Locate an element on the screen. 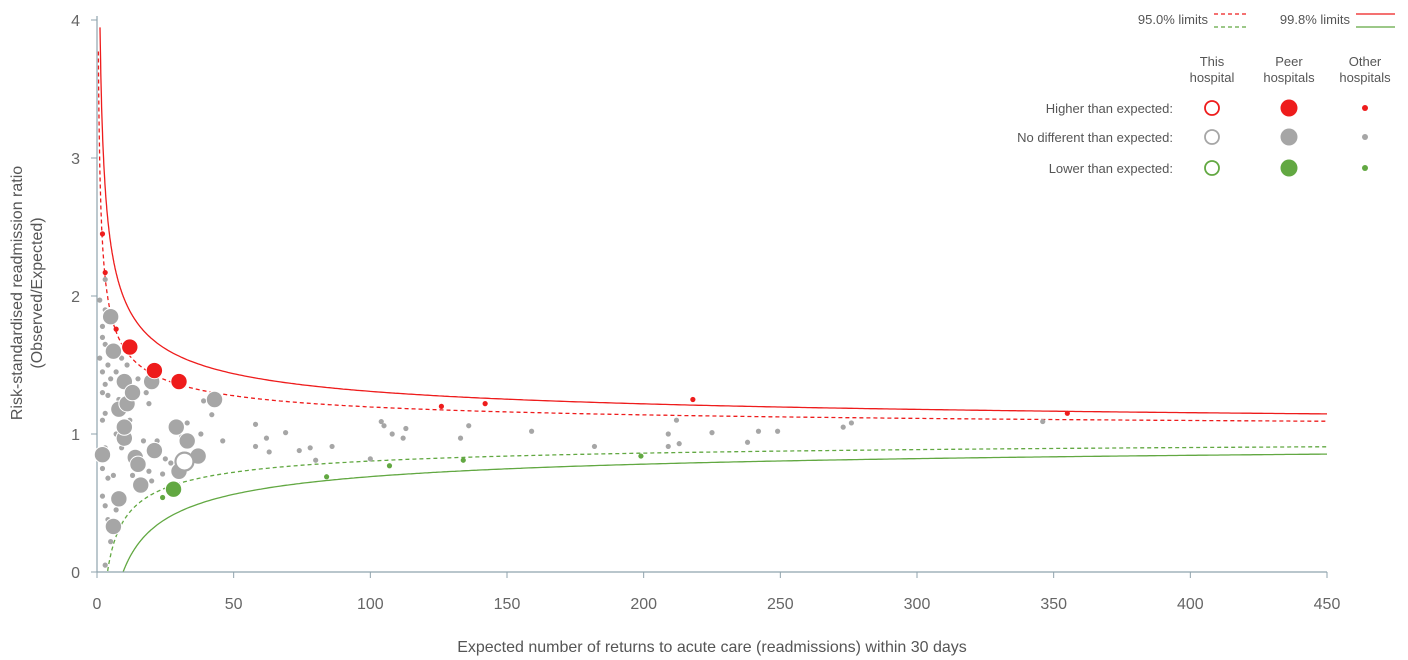 The height and width of the screenshot is (660, 1408). y-axis-title-line1: Risk-standardised readmission ratio is located at coordinates (17, 293).